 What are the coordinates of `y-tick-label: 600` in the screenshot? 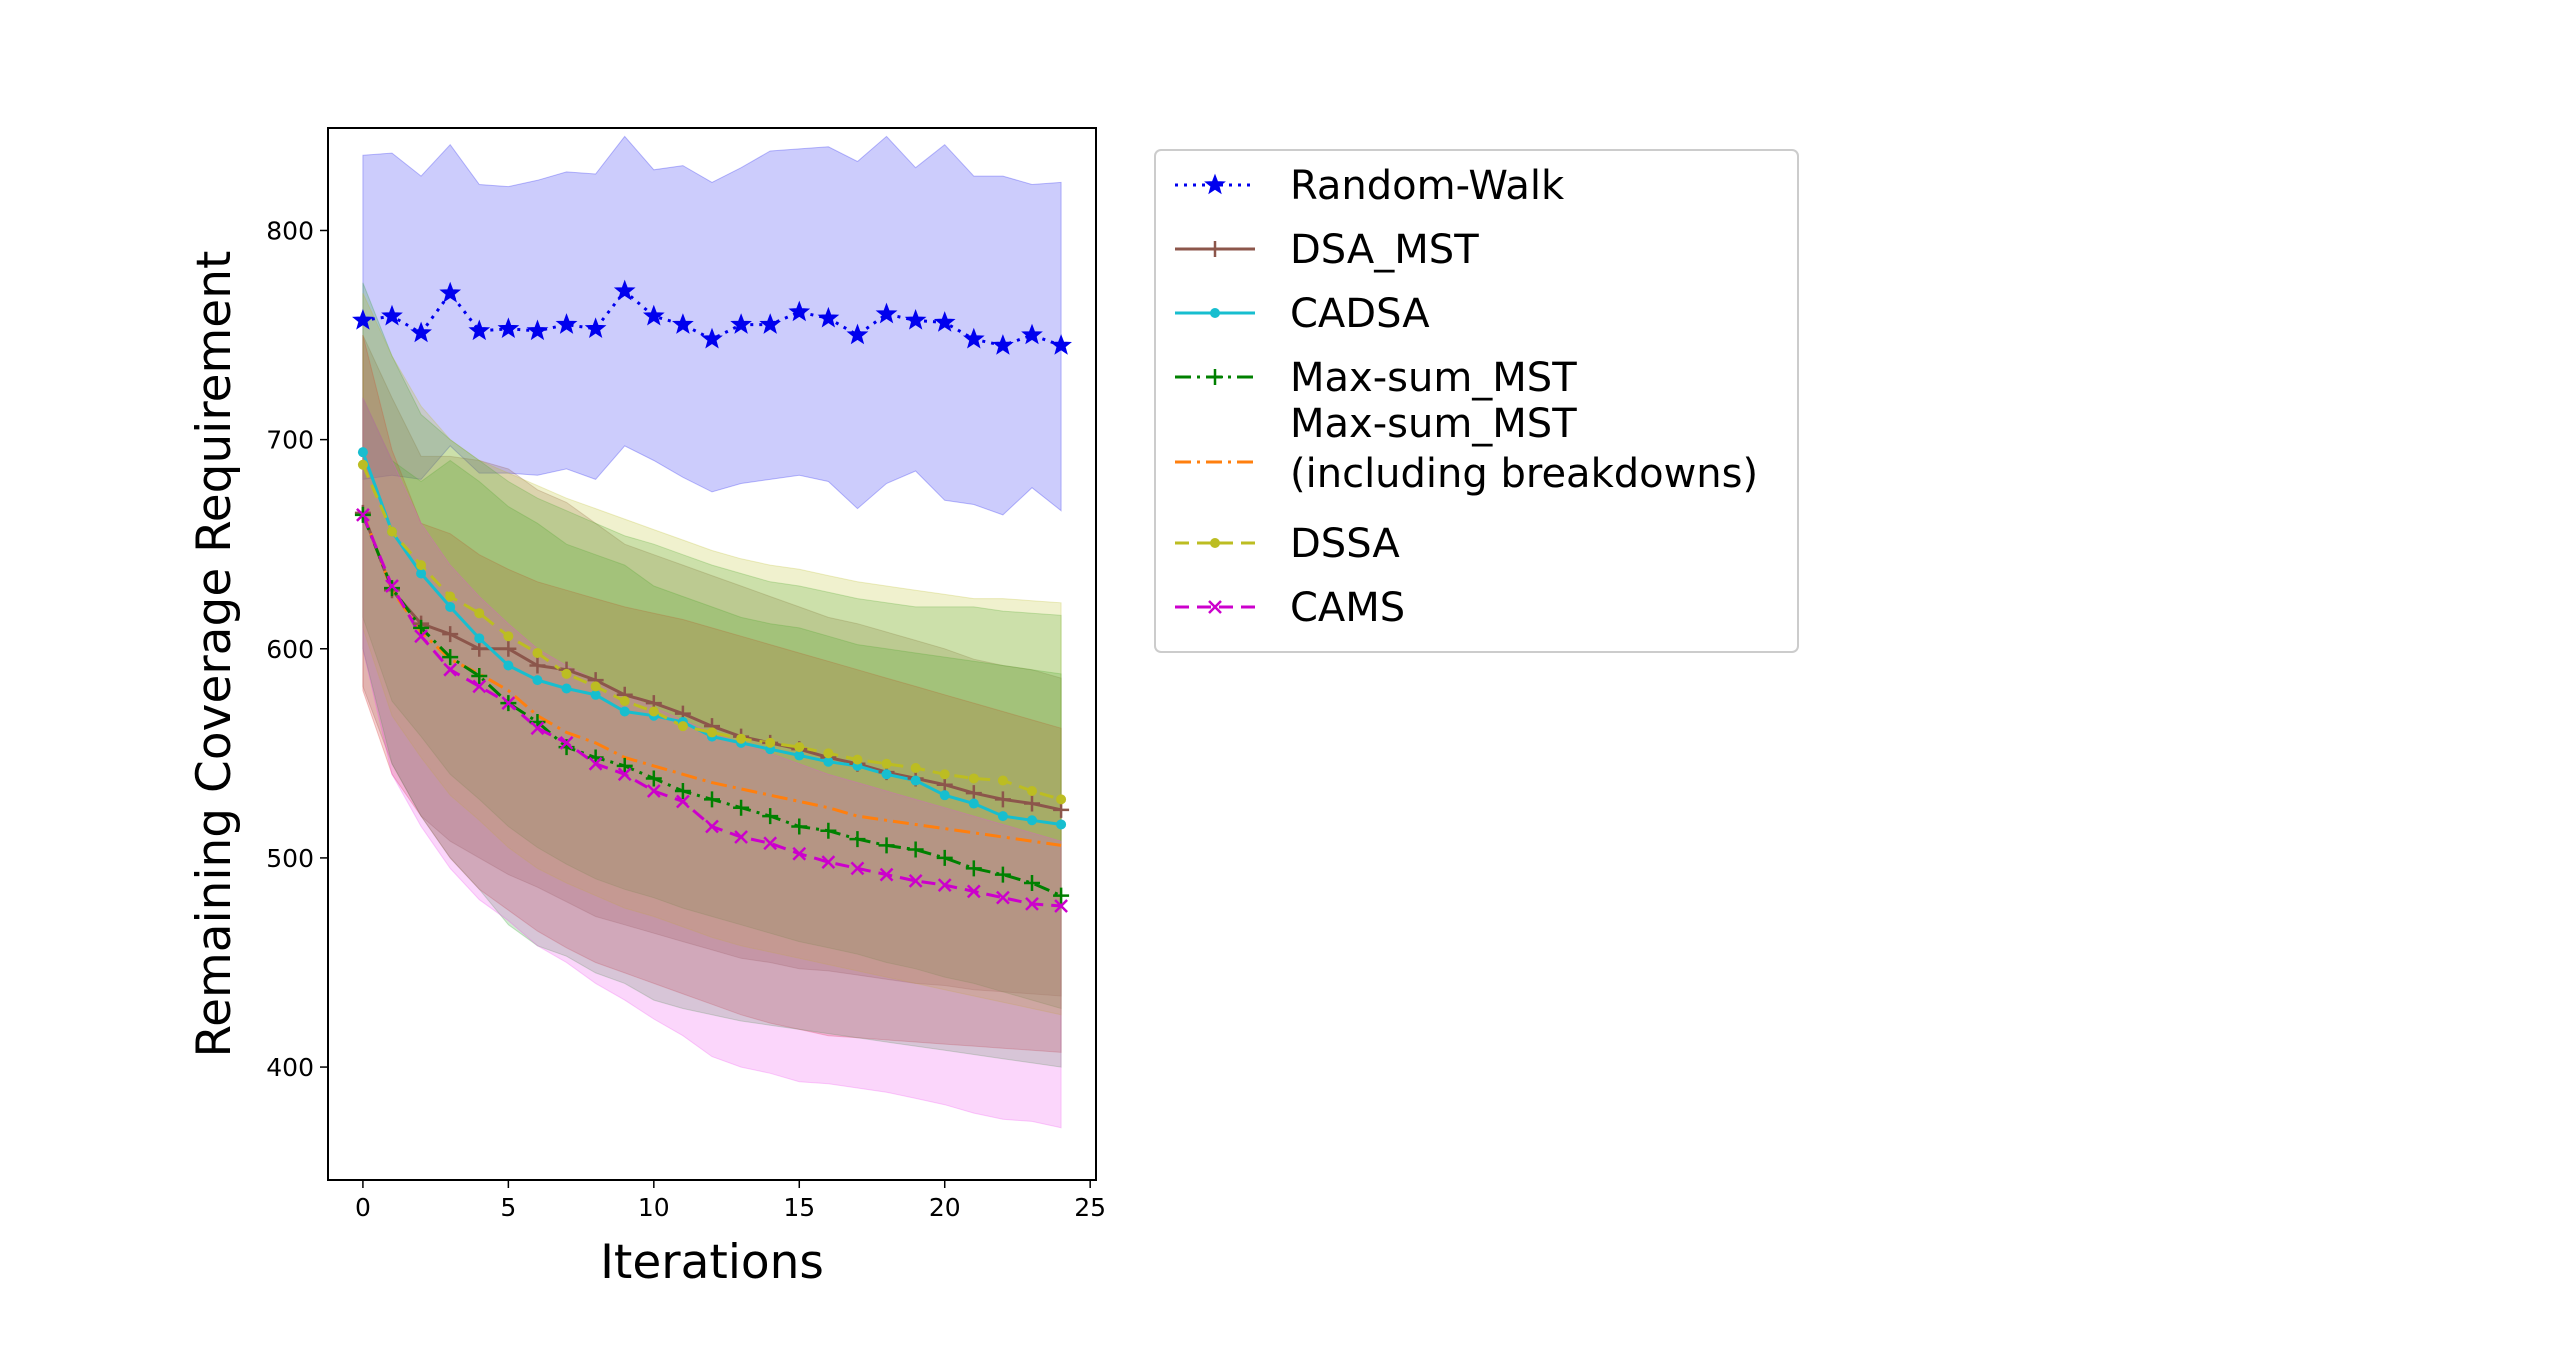 It's located at (290, 649).